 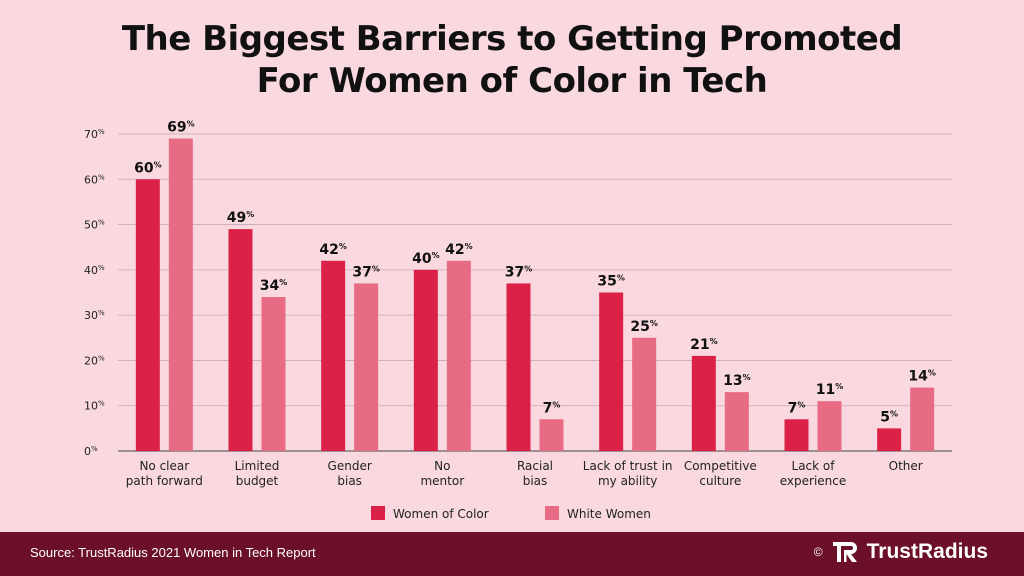 I want to click on y-tick-label: 70%, so click(x=94, y=134).